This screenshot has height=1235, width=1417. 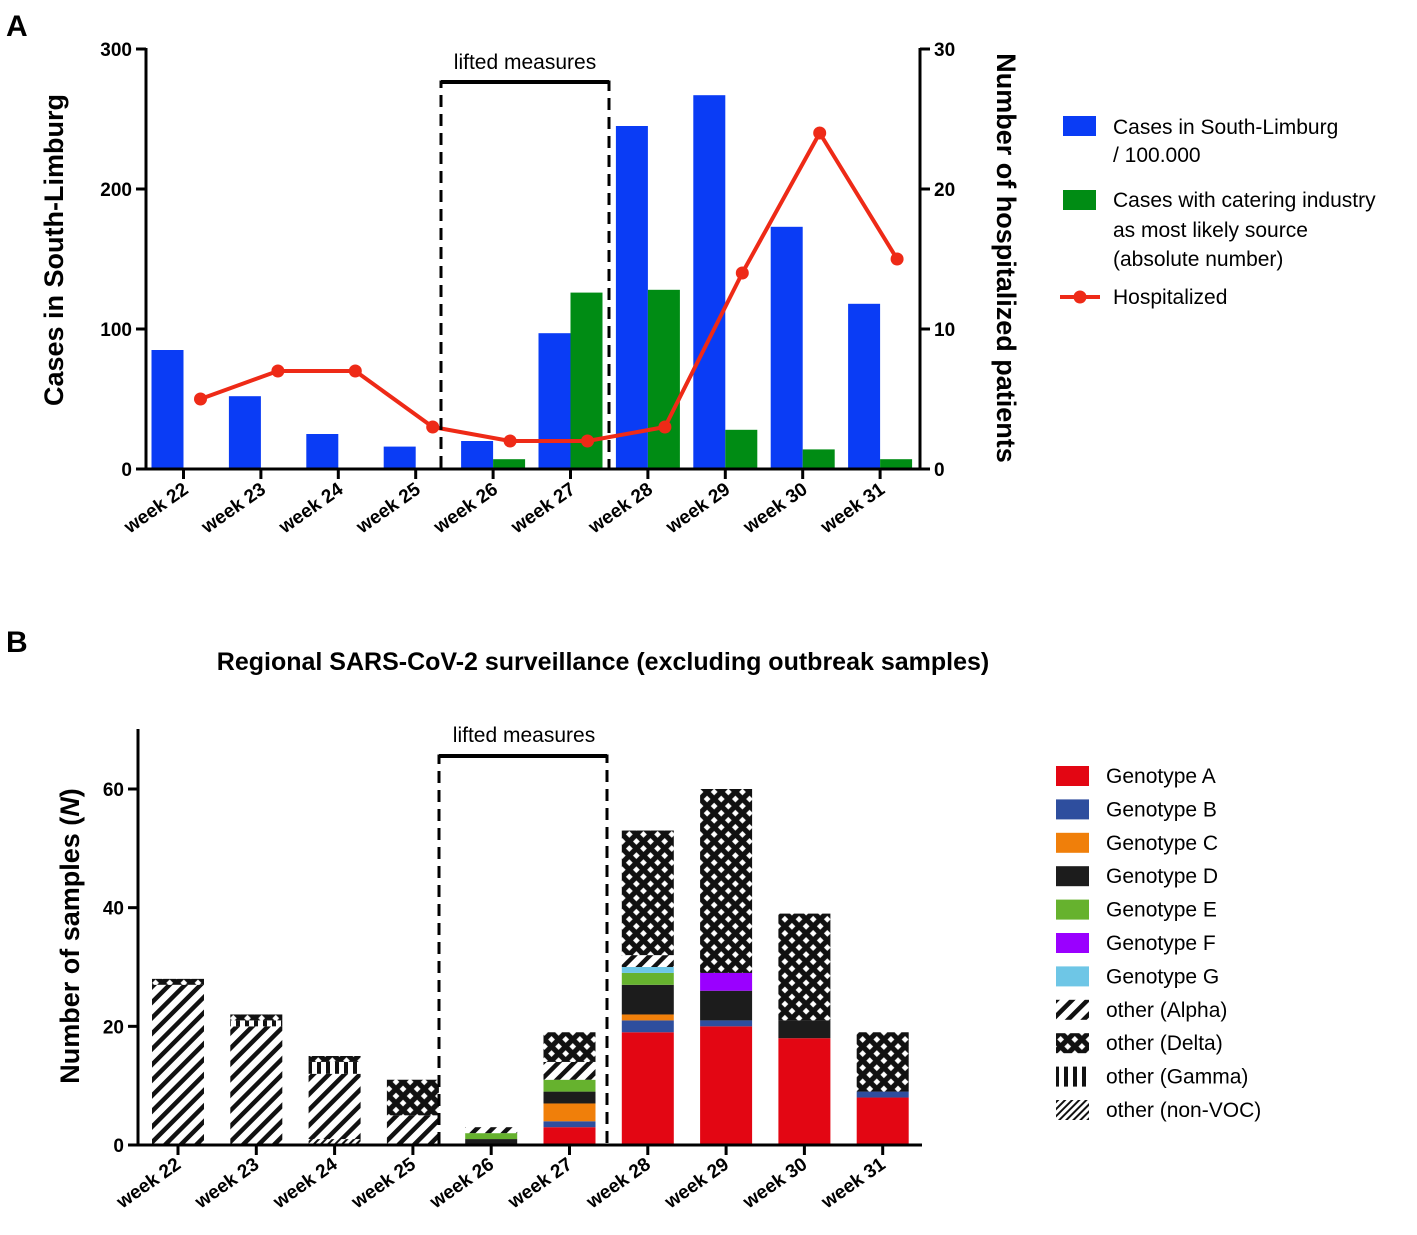 I want to click on bar-segment-week-30-genotype-a, so click(x=804, y=1091).